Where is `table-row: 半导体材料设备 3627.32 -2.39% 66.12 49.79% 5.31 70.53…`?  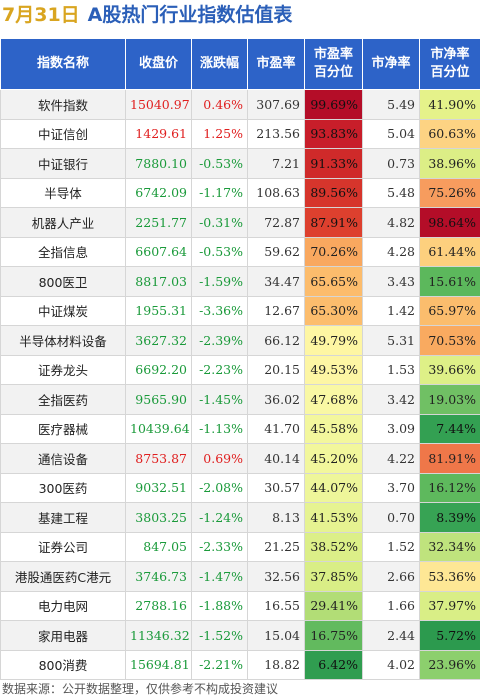
table-row: 半导体材料设备 3627.32 -2.39% 66.12 49.79% 5.31 70.53… is located at coordinates (240, 340).